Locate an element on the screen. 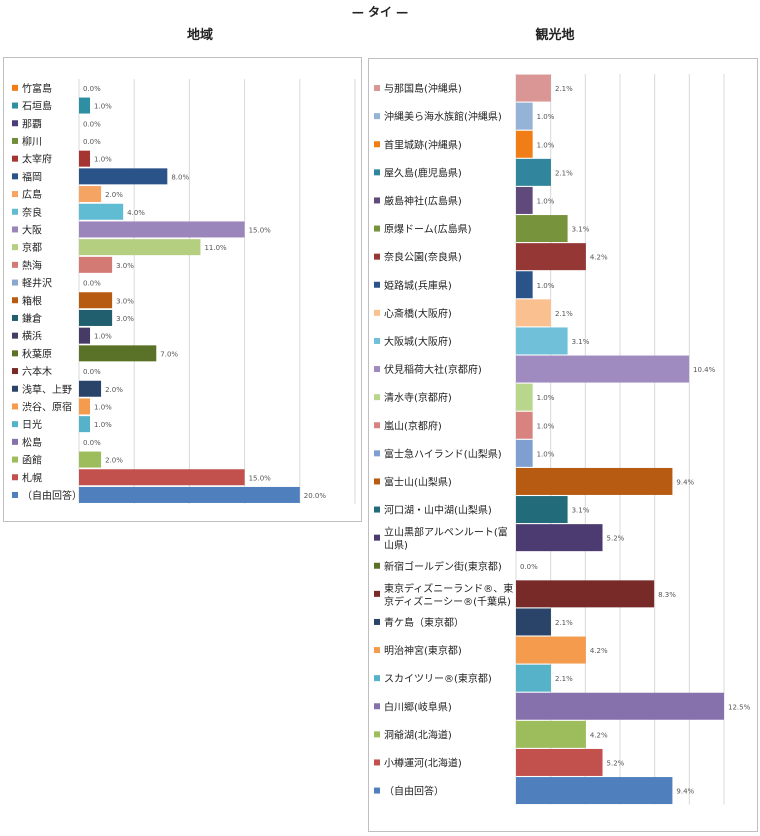 This screenshot has width=760, height=836. legend-label: 首里城跡(沖縄県) is located at coordinates (423, 144).